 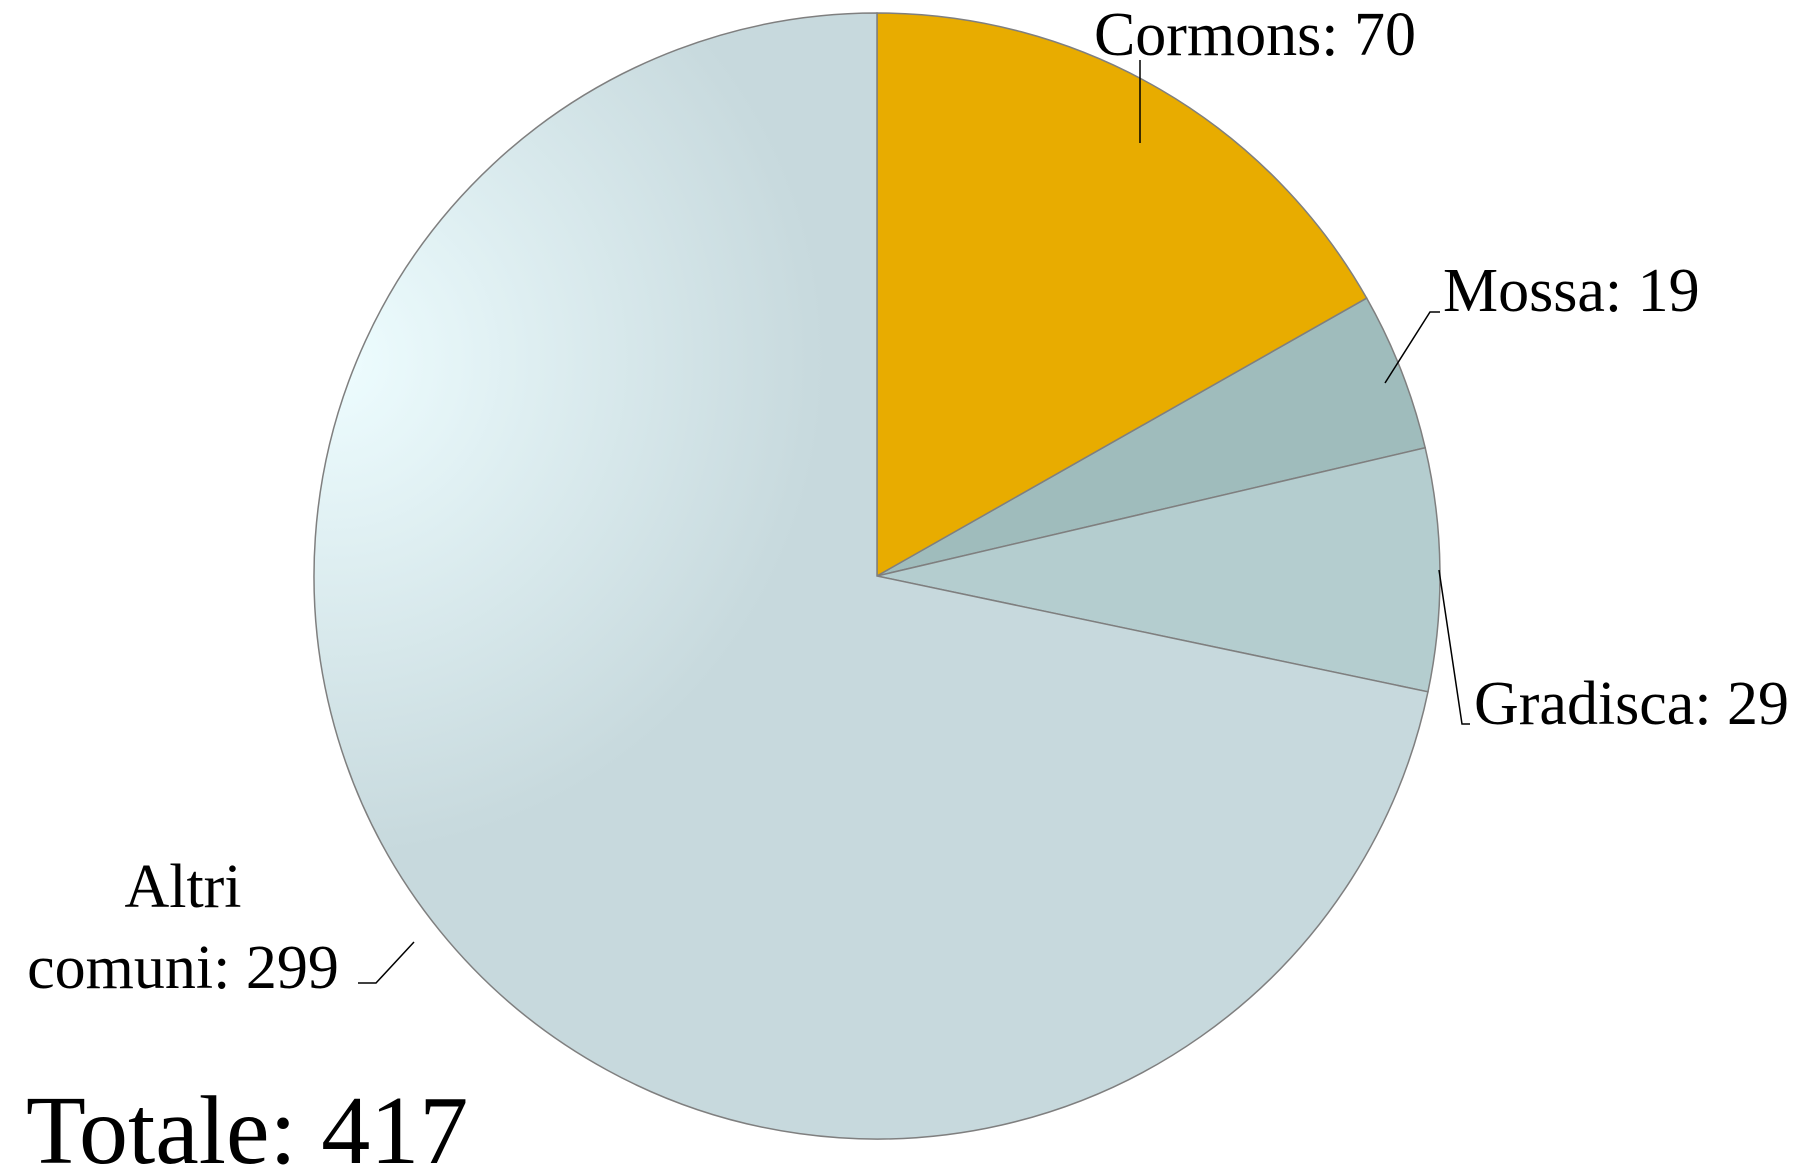 I want to click on total-label: Totale: 417, so click(x=247, y=1126).